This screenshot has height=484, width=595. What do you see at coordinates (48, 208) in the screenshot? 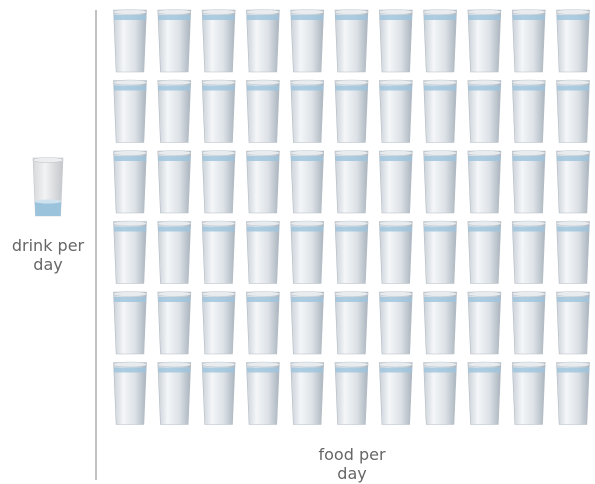
I see `water` at bounding box center [48, 208].